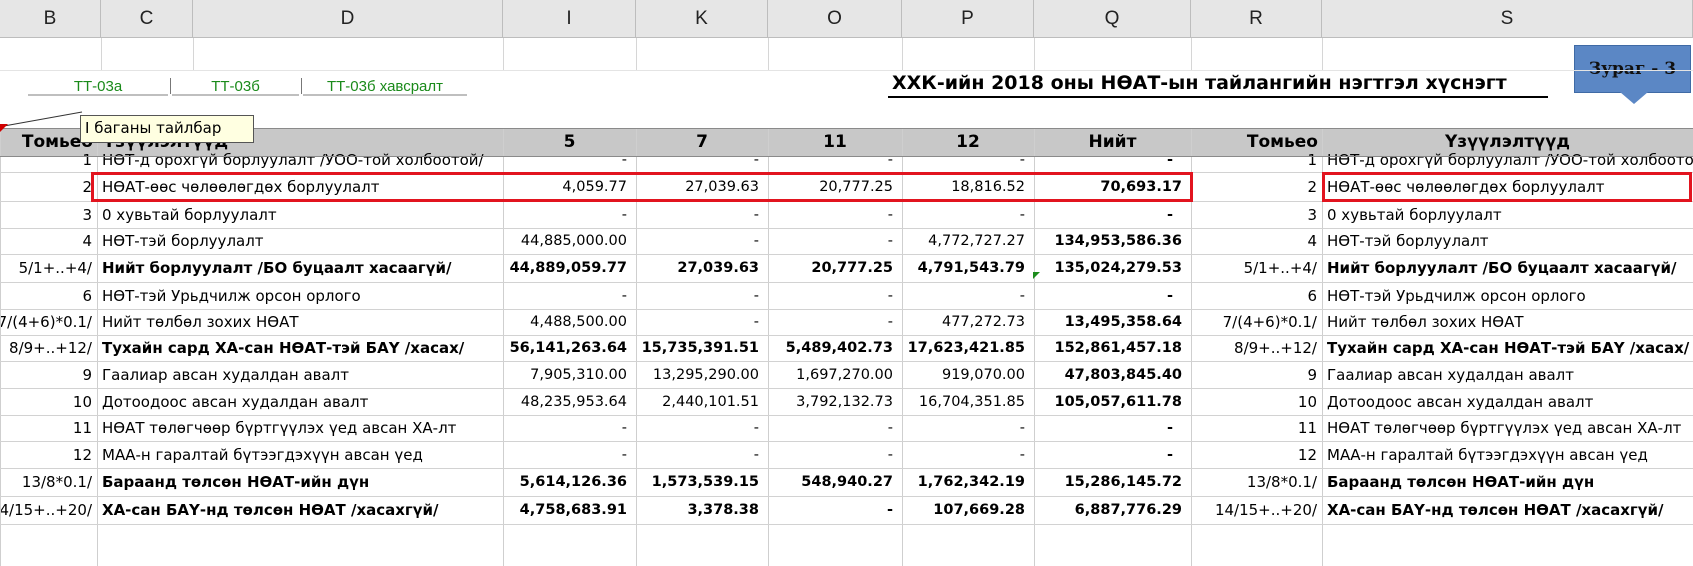  Describe the element at coordinates (46, 510) in the screenshot. I see `row-index: 14/15+..+20/` at that location.